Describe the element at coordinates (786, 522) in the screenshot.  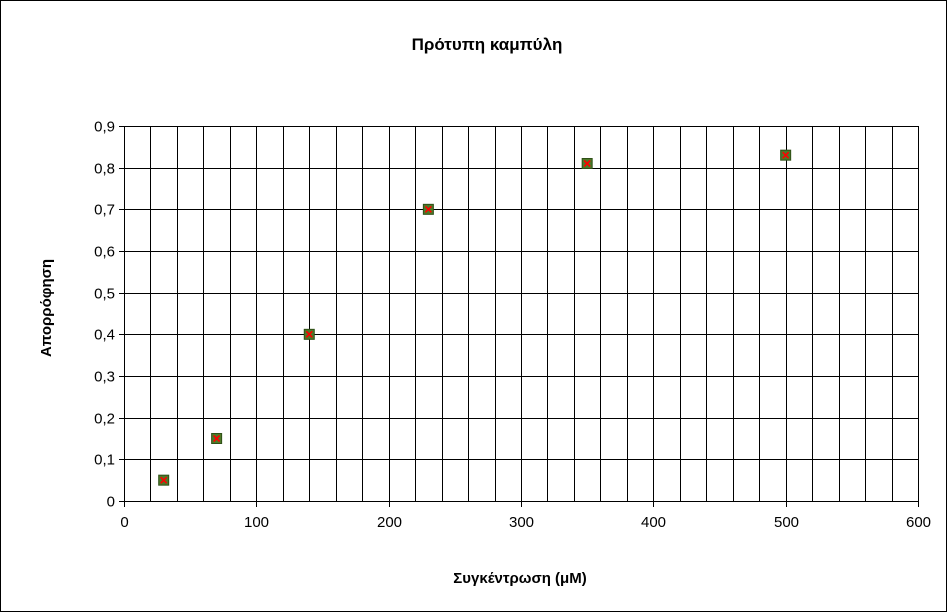
I see `x-tick-label: 500` at that location.